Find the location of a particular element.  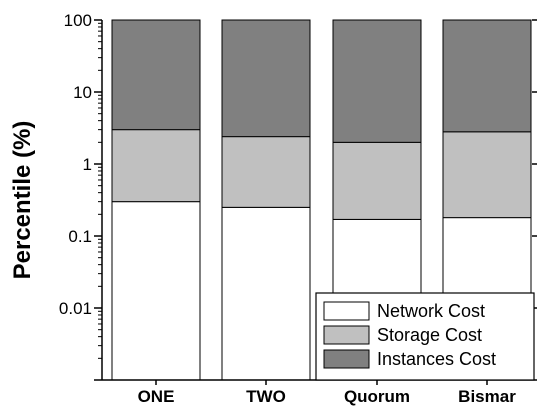

x-tick-label-quorum: Quorum is located at coordinates (377, 396).